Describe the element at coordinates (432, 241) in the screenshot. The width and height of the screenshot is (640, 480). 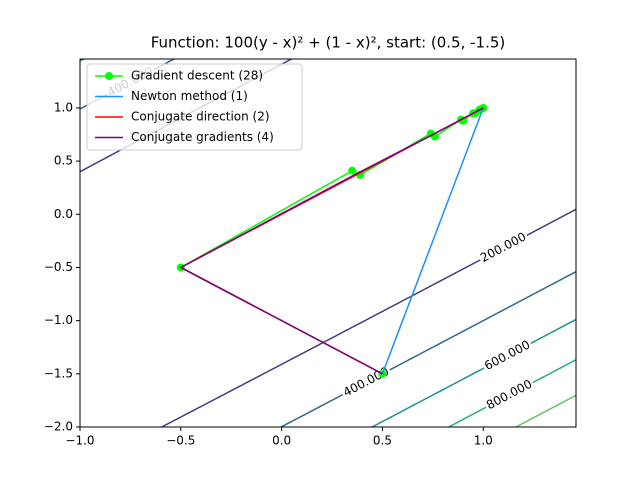
I see `series-line` at that location.